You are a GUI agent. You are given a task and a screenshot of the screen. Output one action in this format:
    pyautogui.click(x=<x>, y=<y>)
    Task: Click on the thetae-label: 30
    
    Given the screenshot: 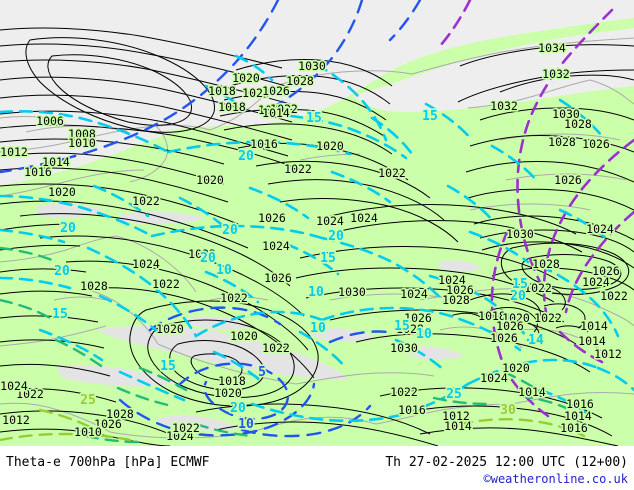 What is the action you would take?
    pyautogui.click(x=508, y=410)
    